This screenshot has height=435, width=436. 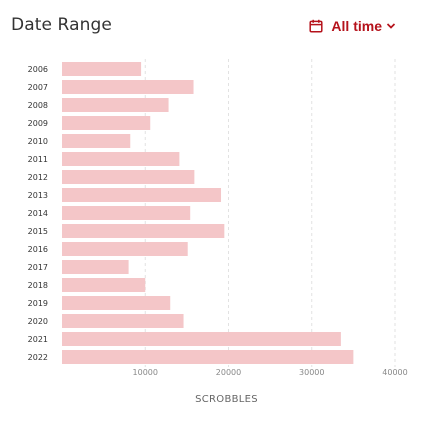 What do you see at coordinates (38, 339) in the screenshot?
I see `y-tick-label: 2021` at bounding box center [38, 339].